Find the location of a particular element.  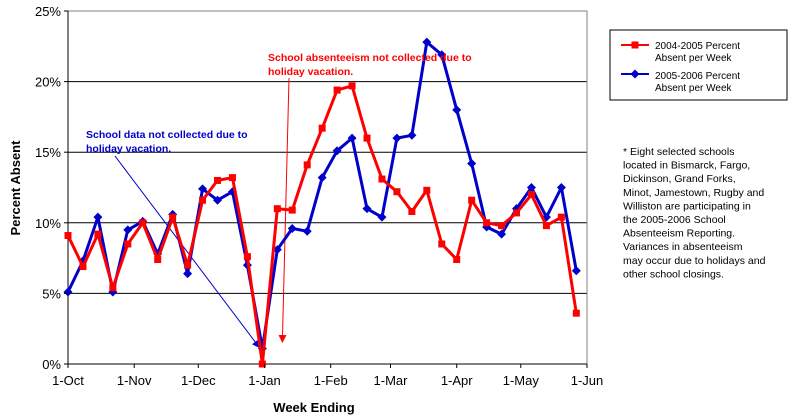

legend-label-2005-2006-line-1: 2005-2006 Percent is located at coordinates (697, 76).